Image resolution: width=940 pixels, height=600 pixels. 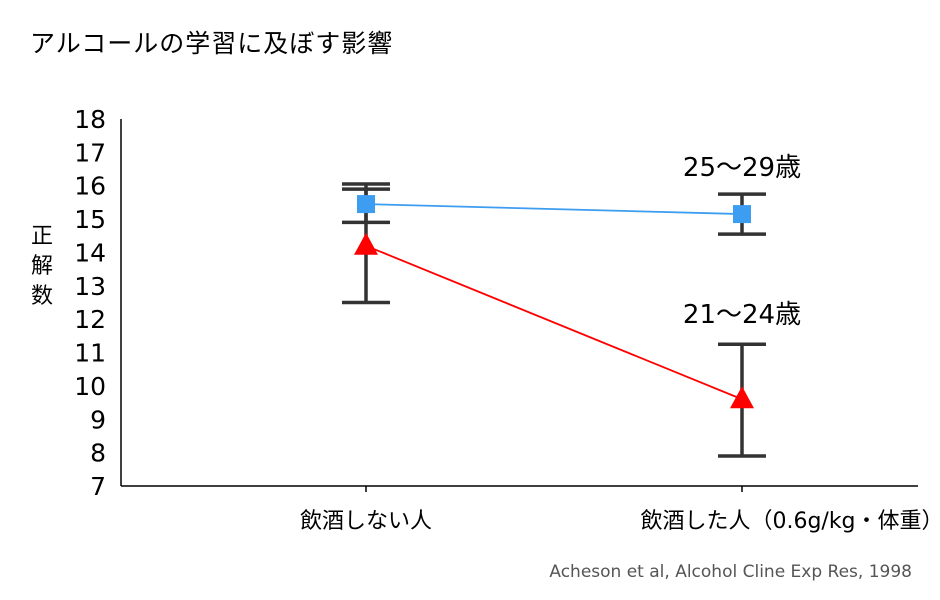 What do you see at coordinates (98, 419) in the screenshot?
I see `y-tick-label: 9` at bounding box center [98, 419].